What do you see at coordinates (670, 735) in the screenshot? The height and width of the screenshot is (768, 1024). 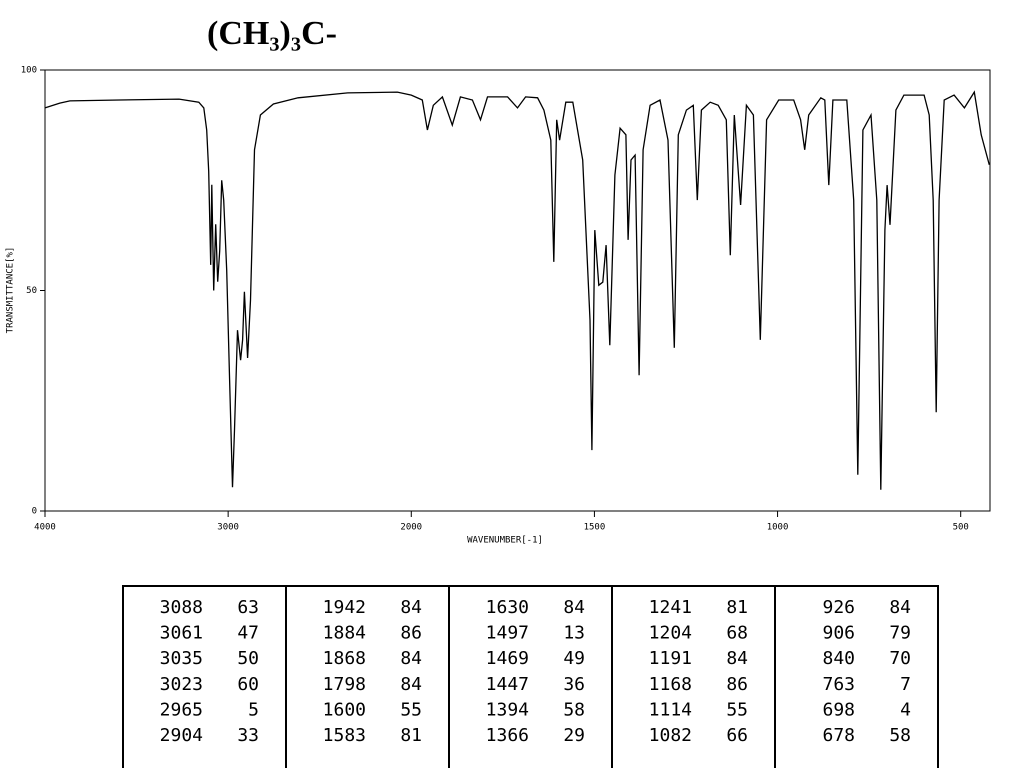 I see `table-wavenumber: 1082` at bounding box center [670, 735].